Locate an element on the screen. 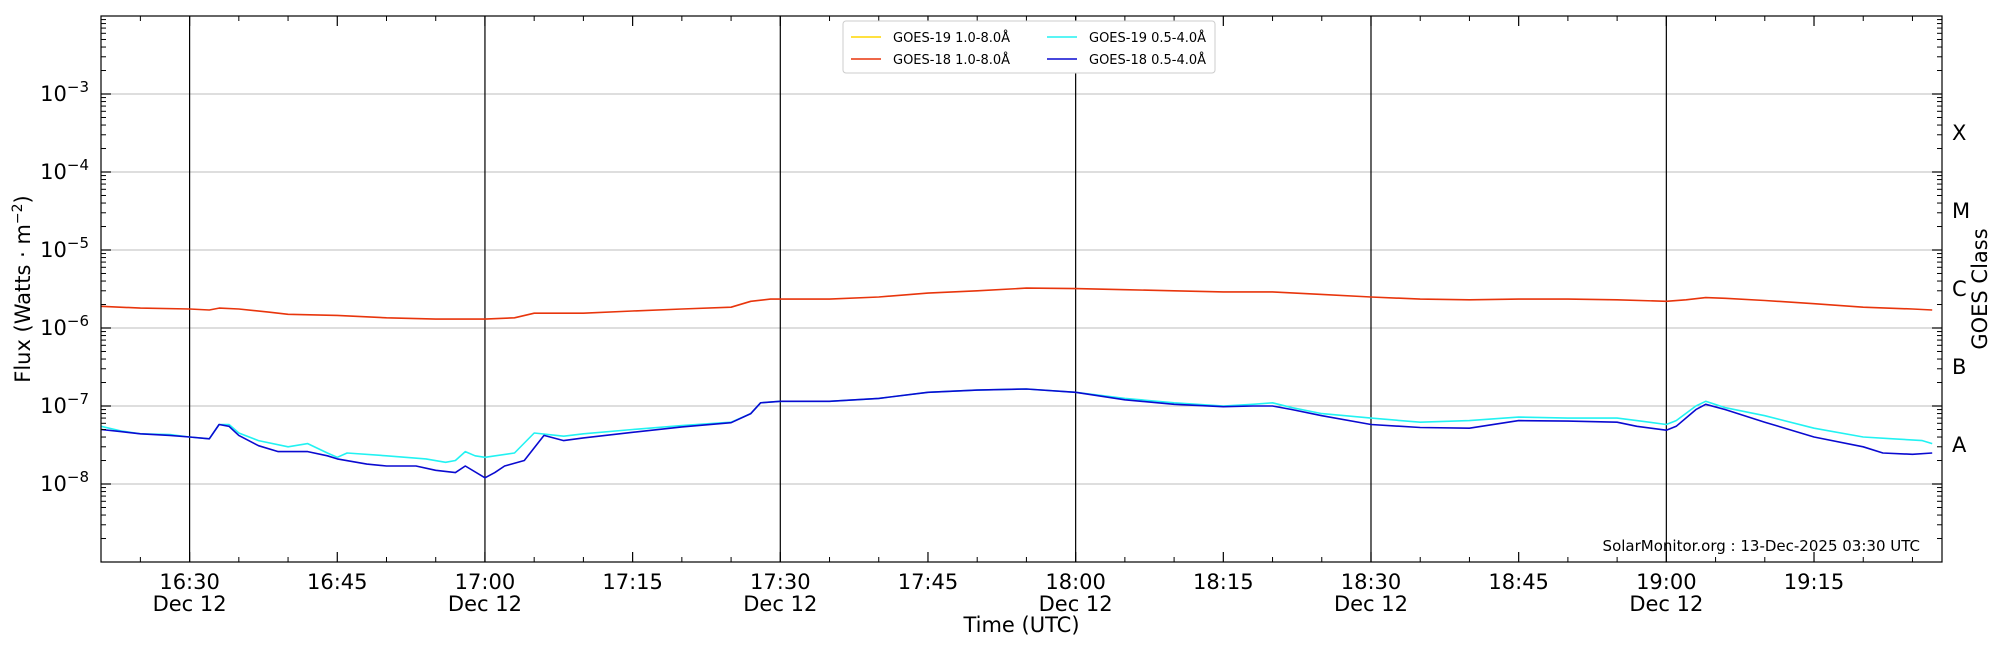 This screenshot has height=650, width=2000. x-tick-time-label: 18:00 is located at coordinates (1075, 582).